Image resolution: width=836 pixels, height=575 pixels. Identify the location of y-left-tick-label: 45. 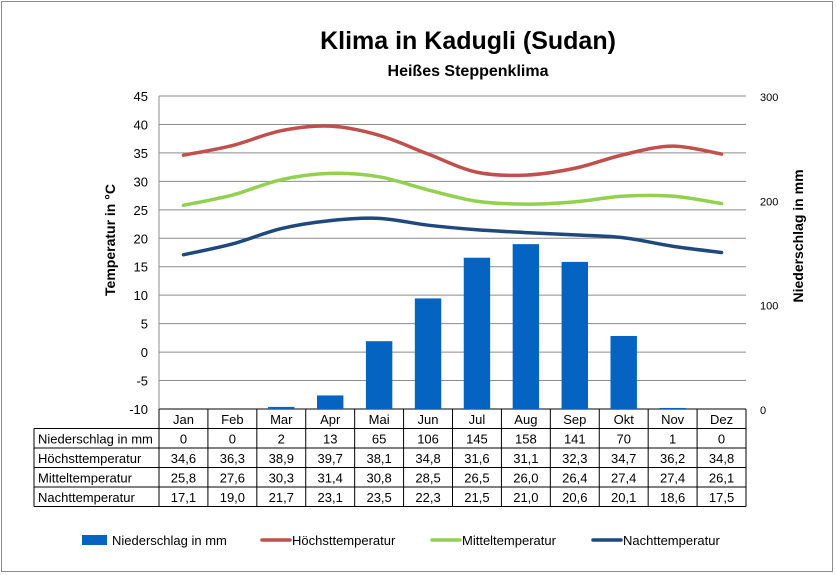
(141, 96).